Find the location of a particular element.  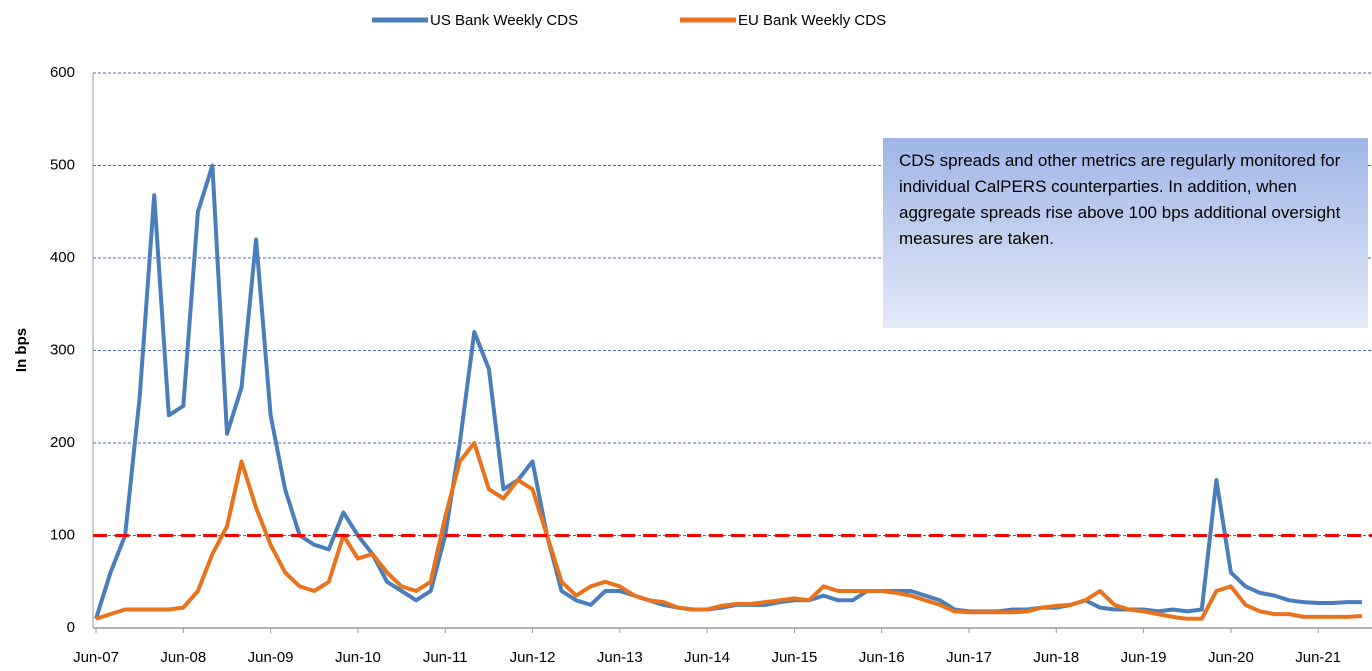

y-tick-label: 0 is located at coordinates (71, 627).